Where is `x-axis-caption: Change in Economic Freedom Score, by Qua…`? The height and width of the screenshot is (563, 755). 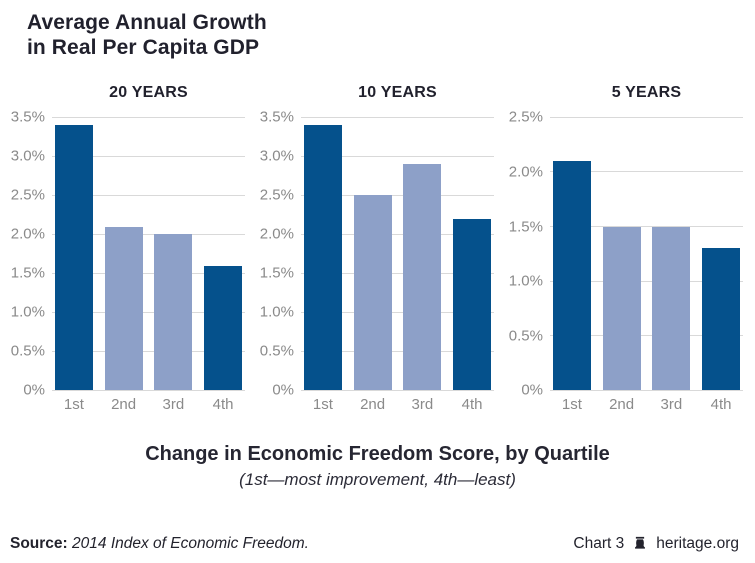 x-axis-caption: Change in Economic Freedom Score, by Qua… is located at coordinates (377, 466).